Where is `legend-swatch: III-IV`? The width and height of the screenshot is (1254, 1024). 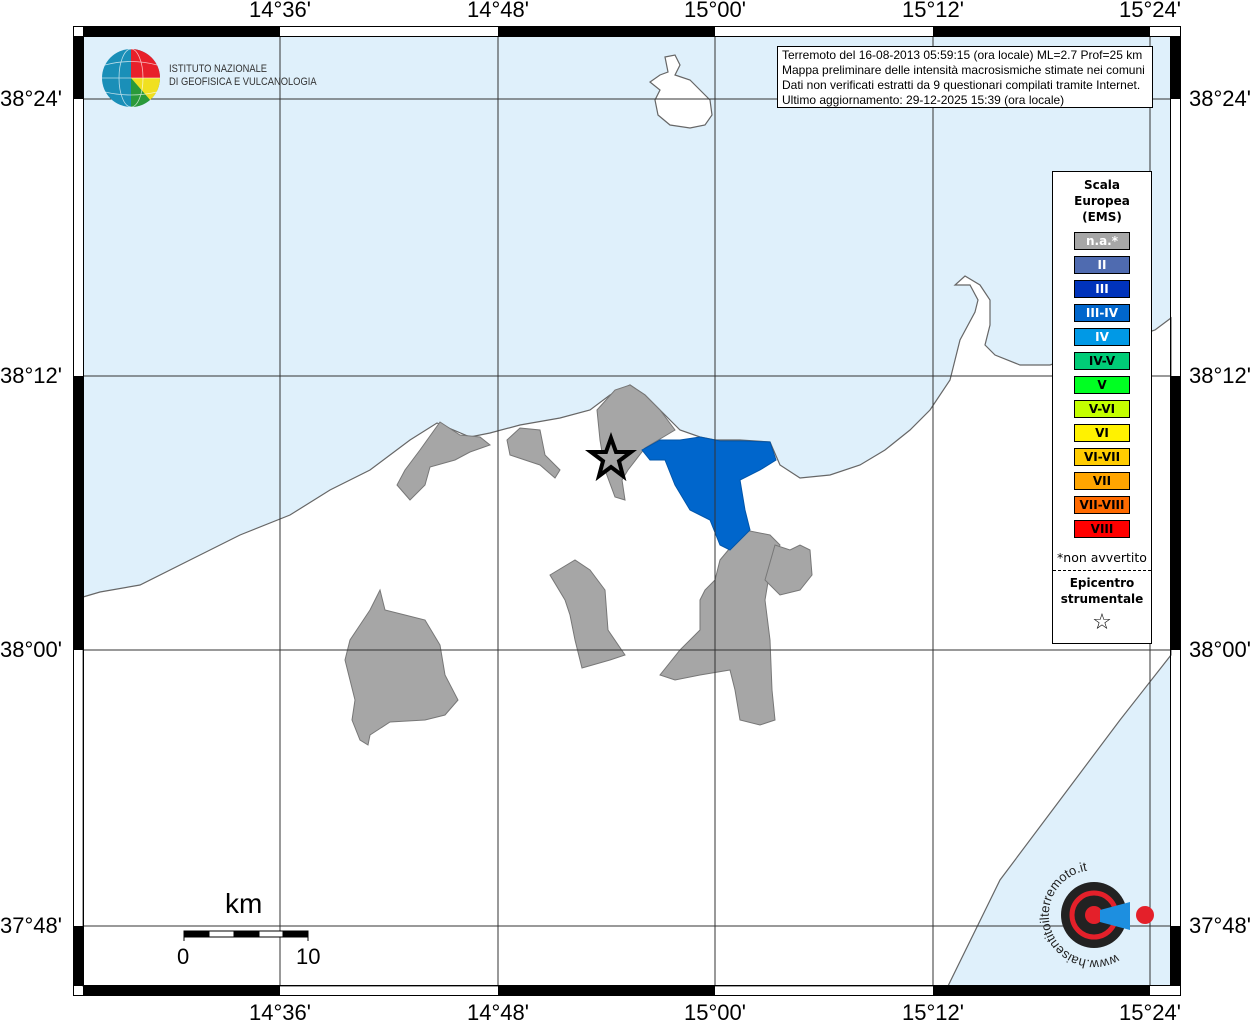
legend-swatch: III-IV is located at coordinates (1102, 313).